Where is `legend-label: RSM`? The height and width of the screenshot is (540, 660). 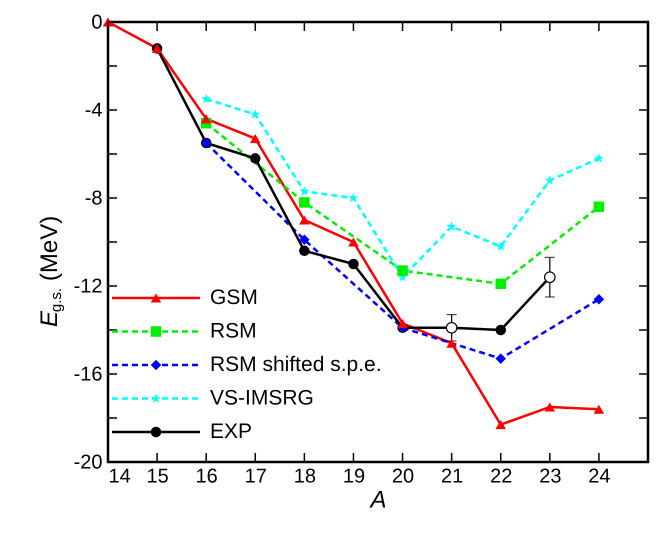 legend-label: RSM is located at coordinates (233, 331).